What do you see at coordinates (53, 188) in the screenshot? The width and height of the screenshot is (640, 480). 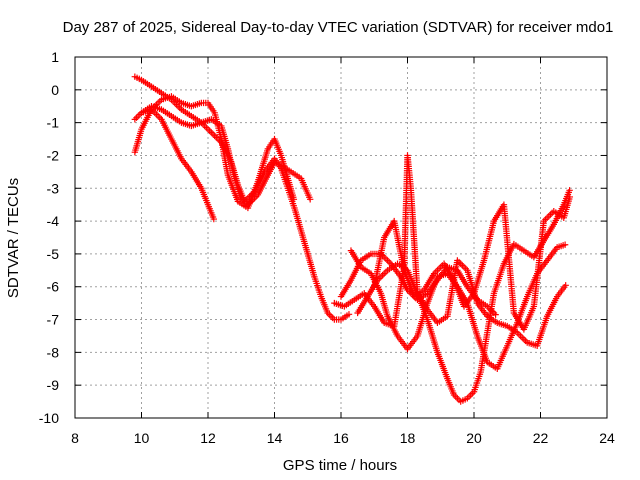 I see `y-tick-label: -3` at bounding box center [53, 188].